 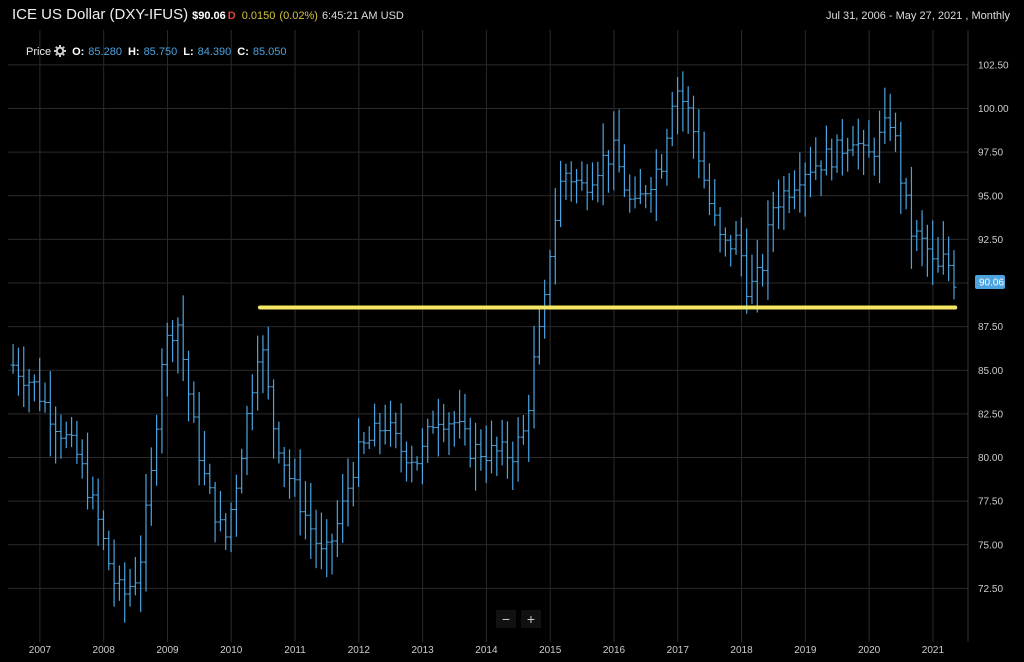 I want to click on open-value: 85.280, so click(x=105, y=52).